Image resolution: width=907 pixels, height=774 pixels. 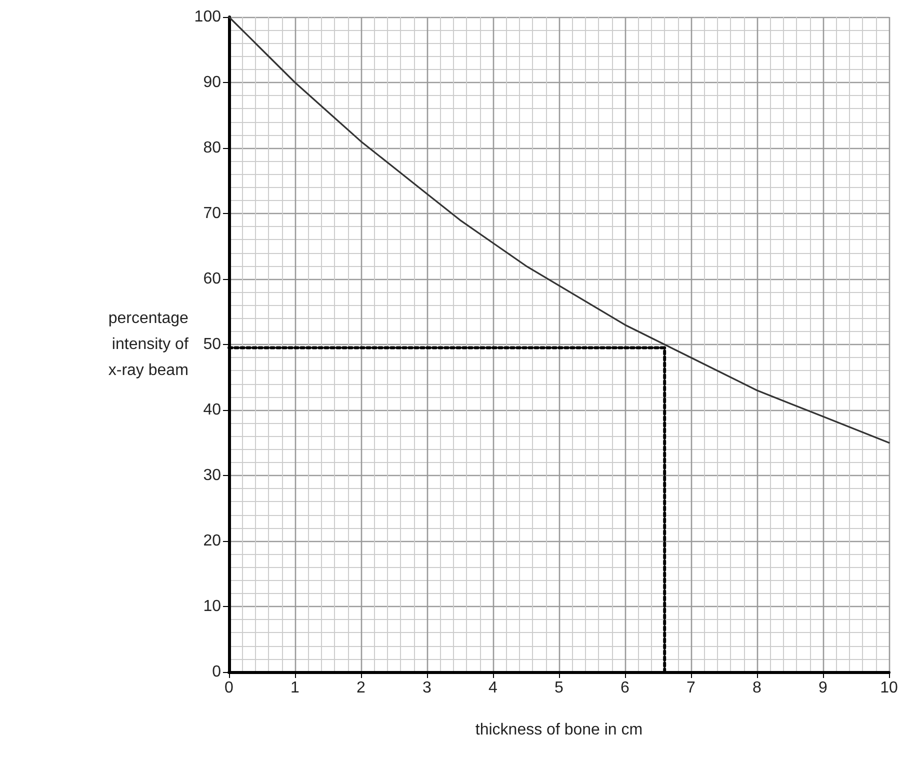 I want to click on y-tick-label: 30, so click(x=212, y=475).